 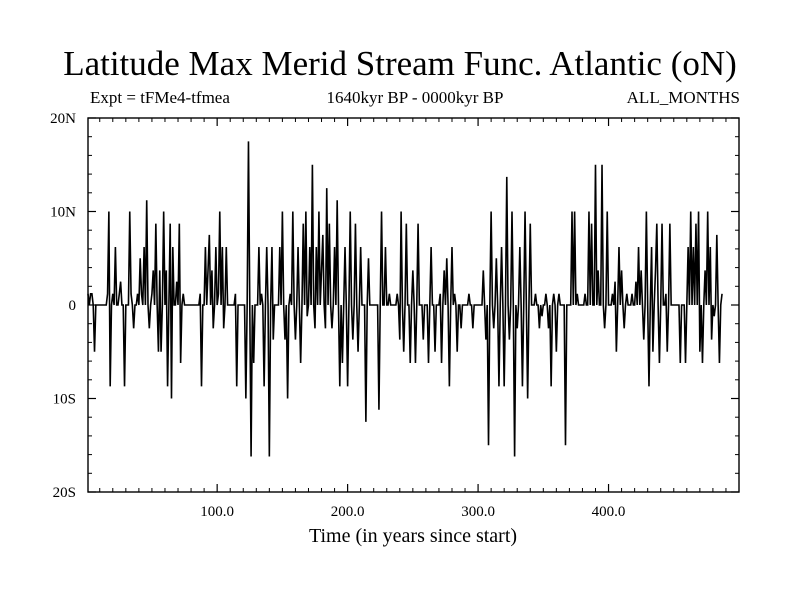 What do you see at coordinates (217, 512) in the screenshot?
I see `x-tick-label: 100.0` at bounding box center [217, 512].